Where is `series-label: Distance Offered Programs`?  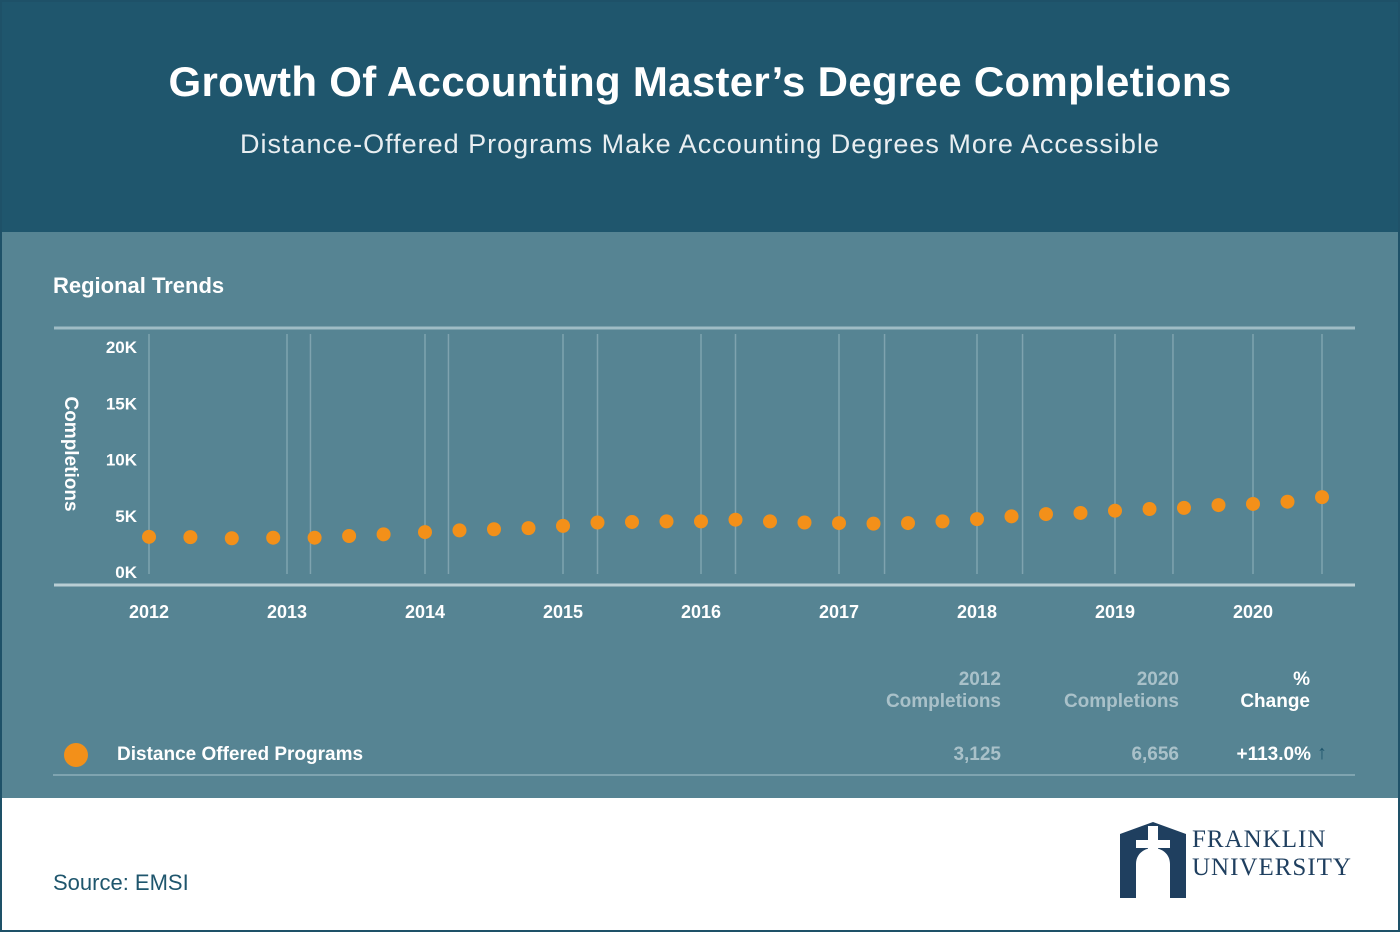
series-label: Distance Offered Programs is located at coordinates (240, 754).